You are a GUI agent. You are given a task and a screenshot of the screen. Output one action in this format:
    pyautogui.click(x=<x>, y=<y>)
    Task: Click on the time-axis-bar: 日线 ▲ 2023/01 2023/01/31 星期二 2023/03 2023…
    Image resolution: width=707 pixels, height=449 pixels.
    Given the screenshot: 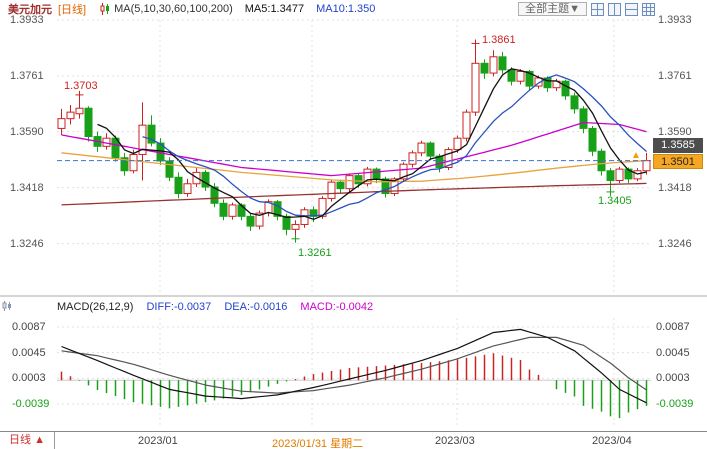 What is the action you would take?
    pyautogui.click(x=353, y=440)
    